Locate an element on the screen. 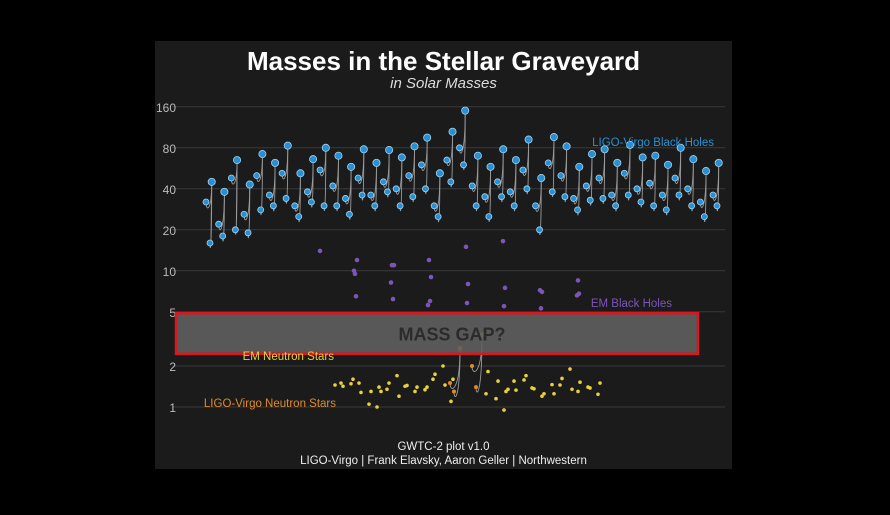 This screenshot has height=515, width=890. em-ns-label: EM Neutron Stars is located at coordinates (289, 357).